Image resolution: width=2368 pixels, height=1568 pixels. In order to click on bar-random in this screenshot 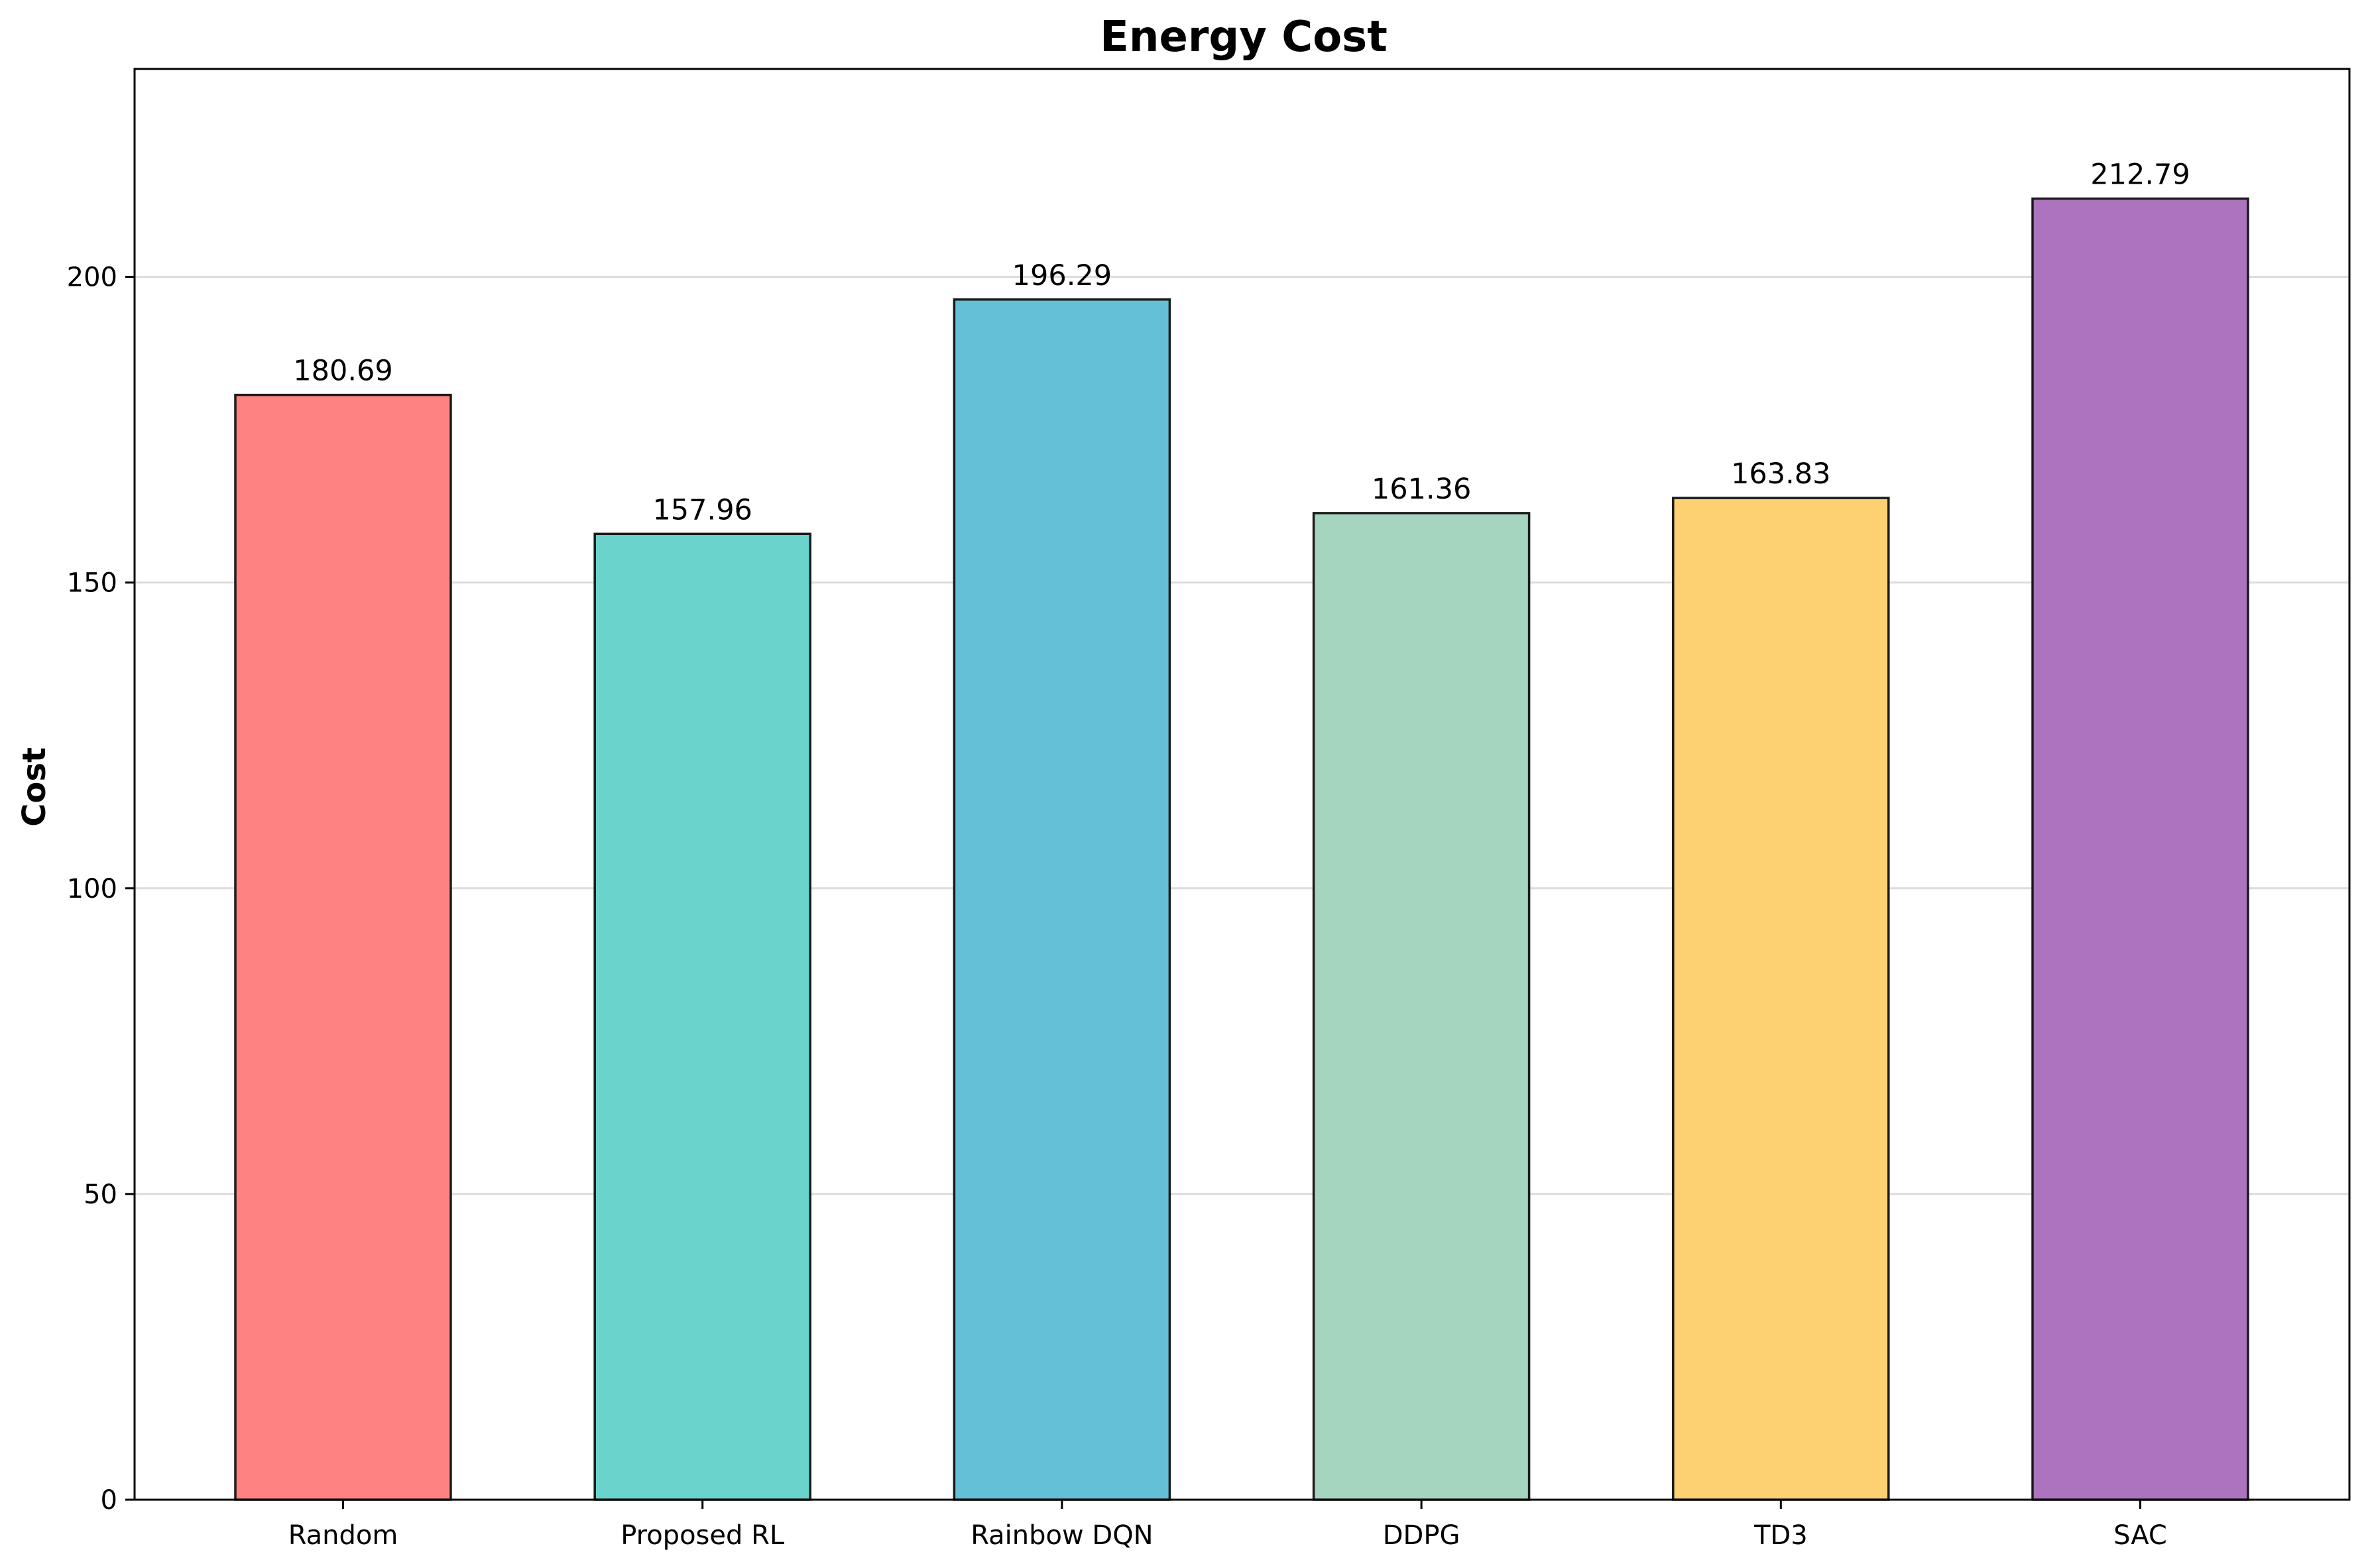, I will do `click(343, 947)`.